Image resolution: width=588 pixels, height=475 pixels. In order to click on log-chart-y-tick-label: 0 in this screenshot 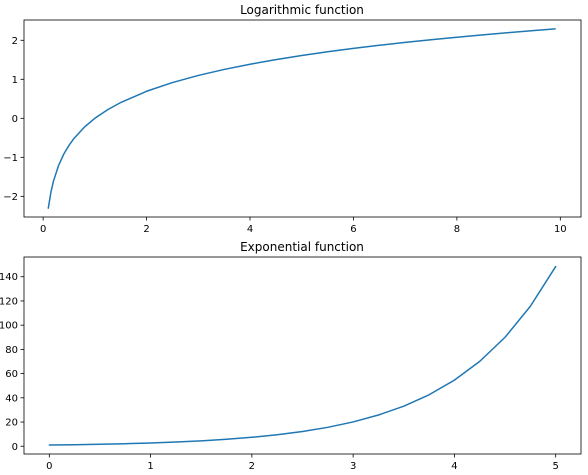, I will do `click(15, 119)`.